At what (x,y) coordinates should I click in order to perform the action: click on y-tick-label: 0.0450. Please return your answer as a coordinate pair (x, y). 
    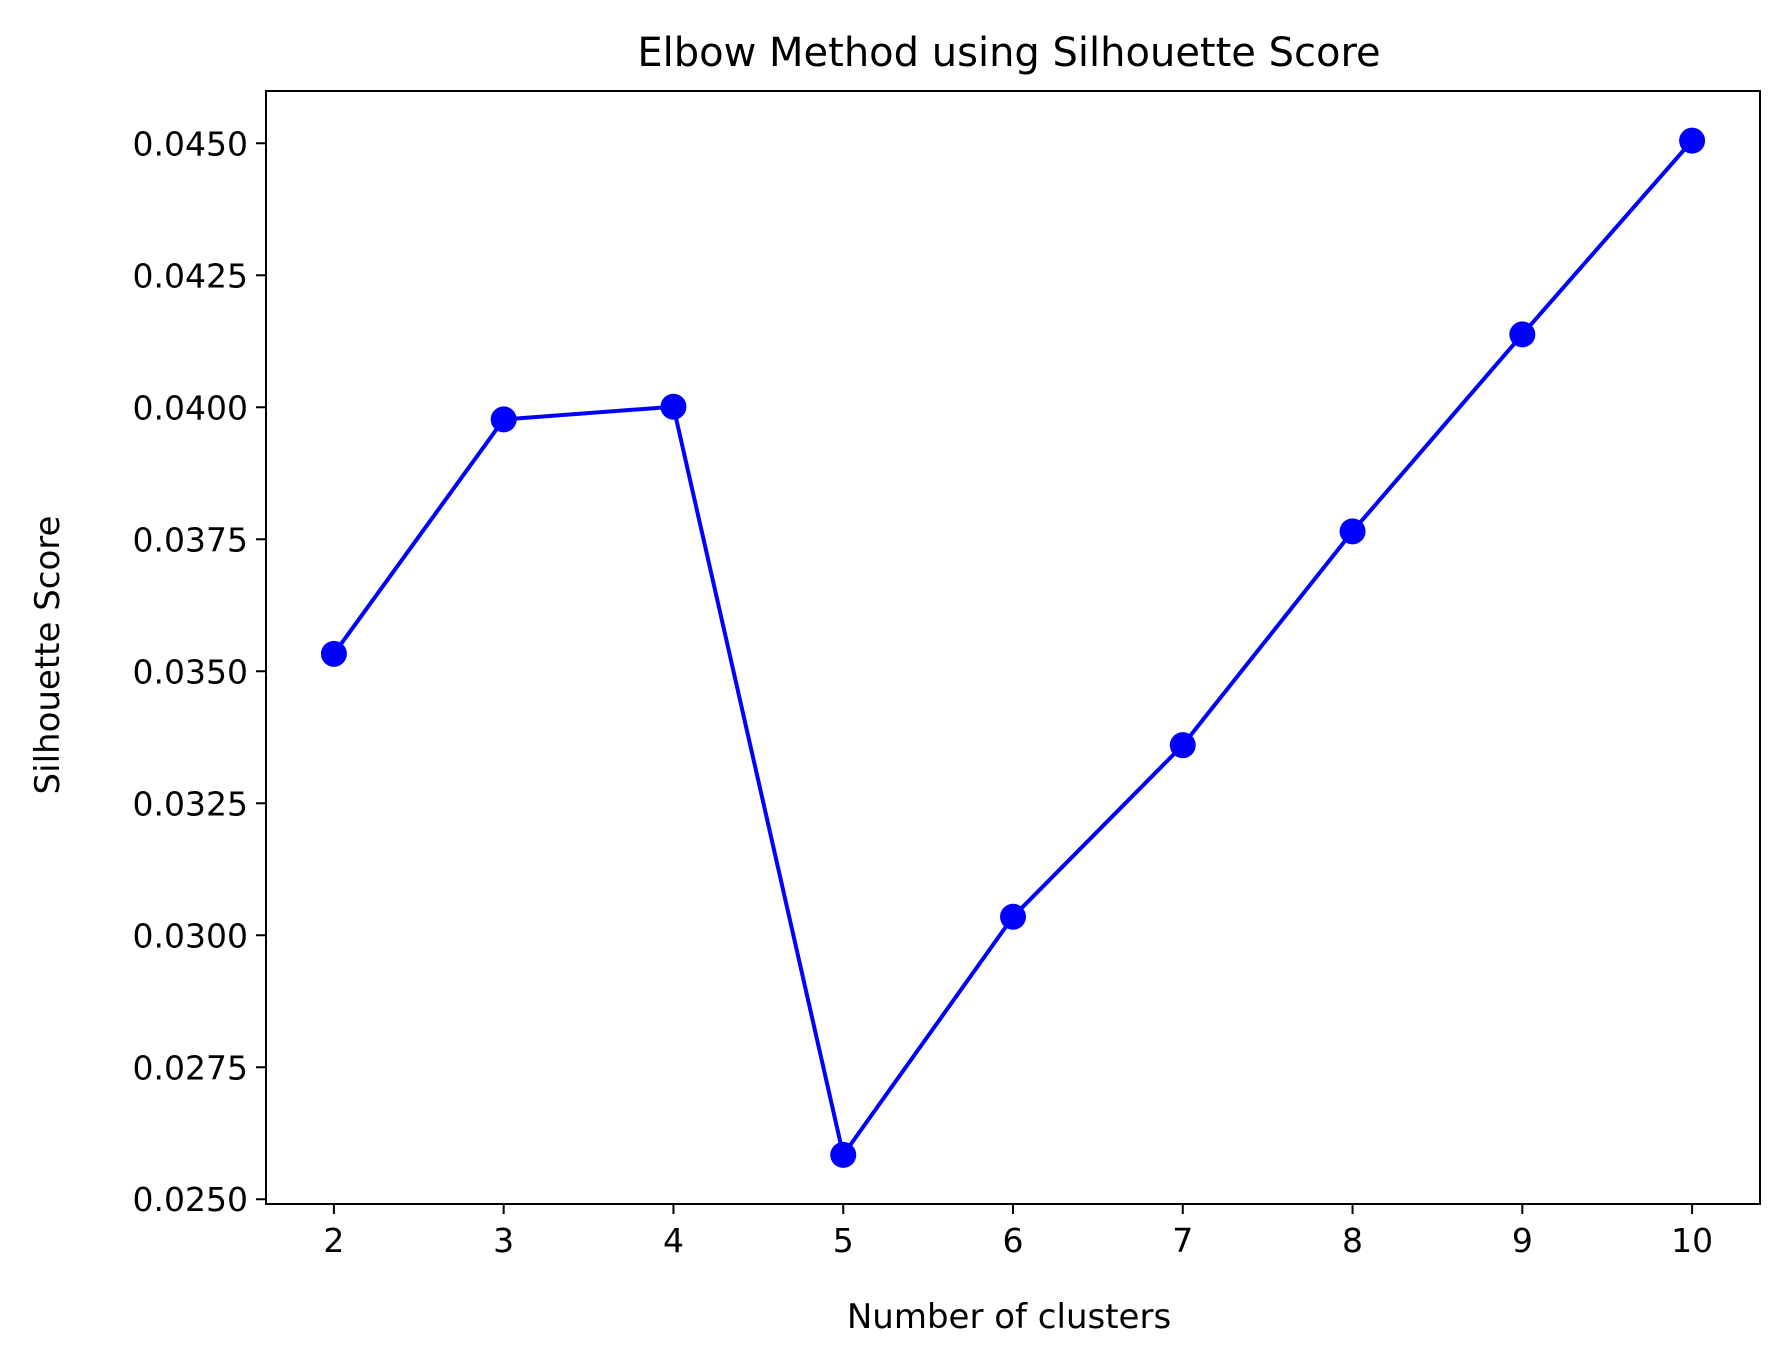
    Looking at the image, I should click on (190, 143).